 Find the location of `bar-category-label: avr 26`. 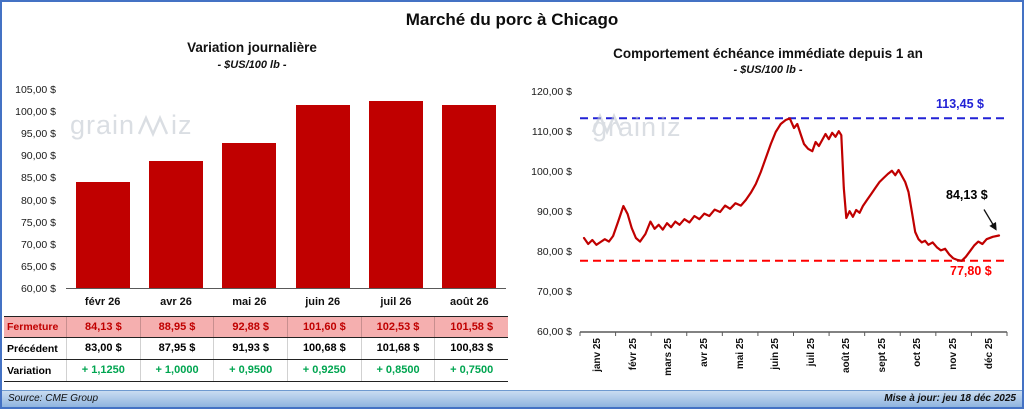

bar-category-label: avr 26 is located at coordinates (176, 302).